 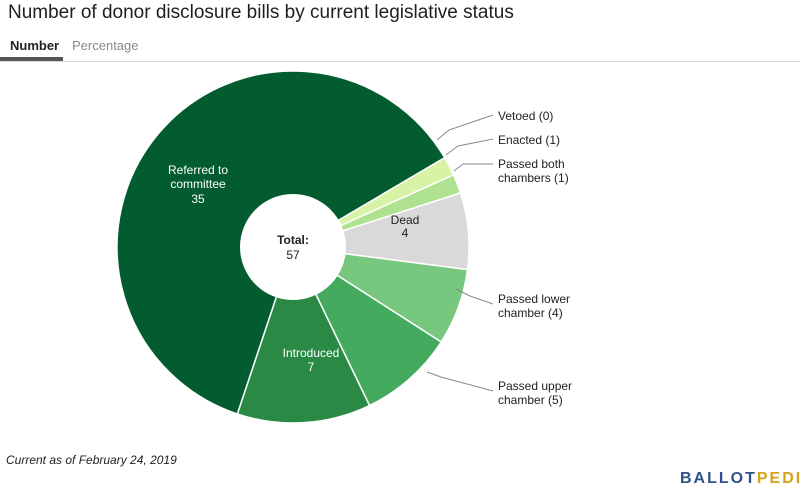 I want to click on tab-percentage: Percentage, so click(x=105, y=45).